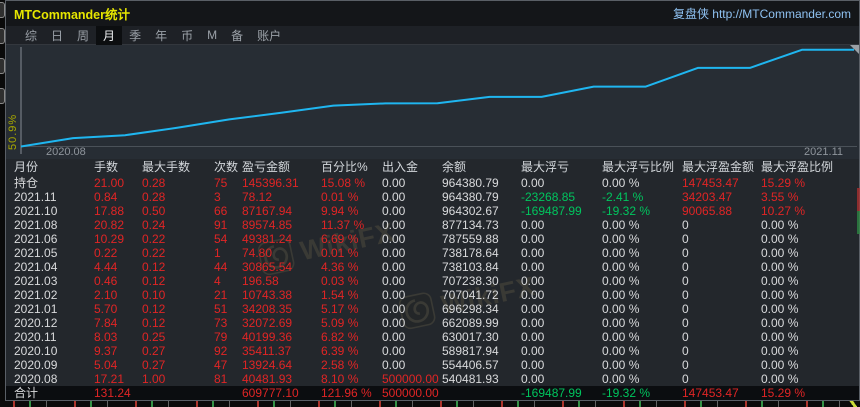  Describe the element at coordinates (783, 211) in the screenshot. I see `cell: 10.27 %` at that location.